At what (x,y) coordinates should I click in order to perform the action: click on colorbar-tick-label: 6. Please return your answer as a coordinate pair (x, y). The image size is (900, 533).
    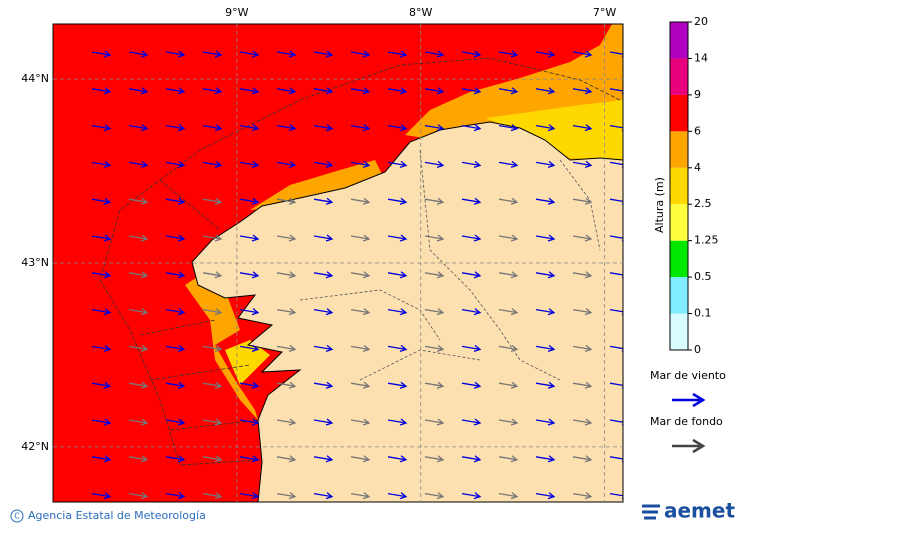
    Looking at the image, I should click on (697, 130).